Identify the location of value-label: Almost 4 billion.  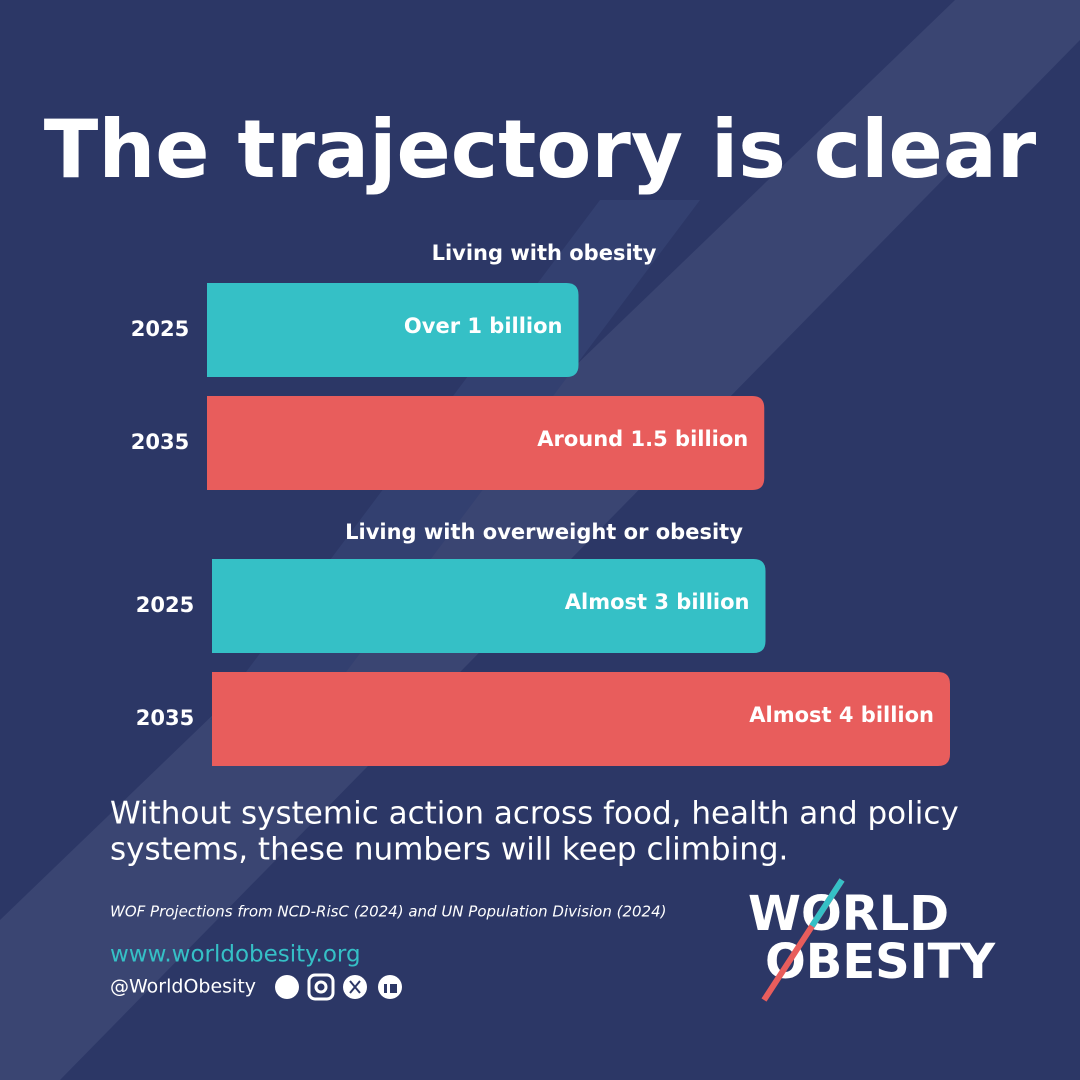
(841, 715).